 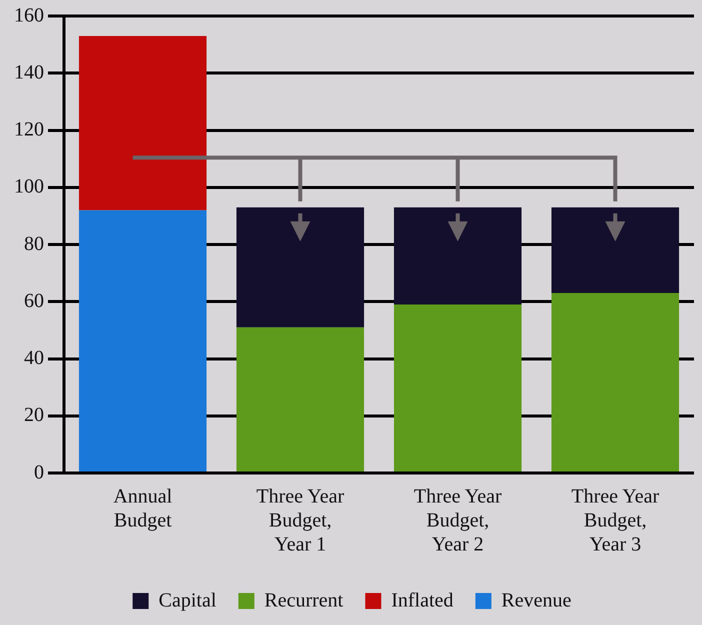 I want to click on y-tick-label: 80, so click(x=34, y=243).